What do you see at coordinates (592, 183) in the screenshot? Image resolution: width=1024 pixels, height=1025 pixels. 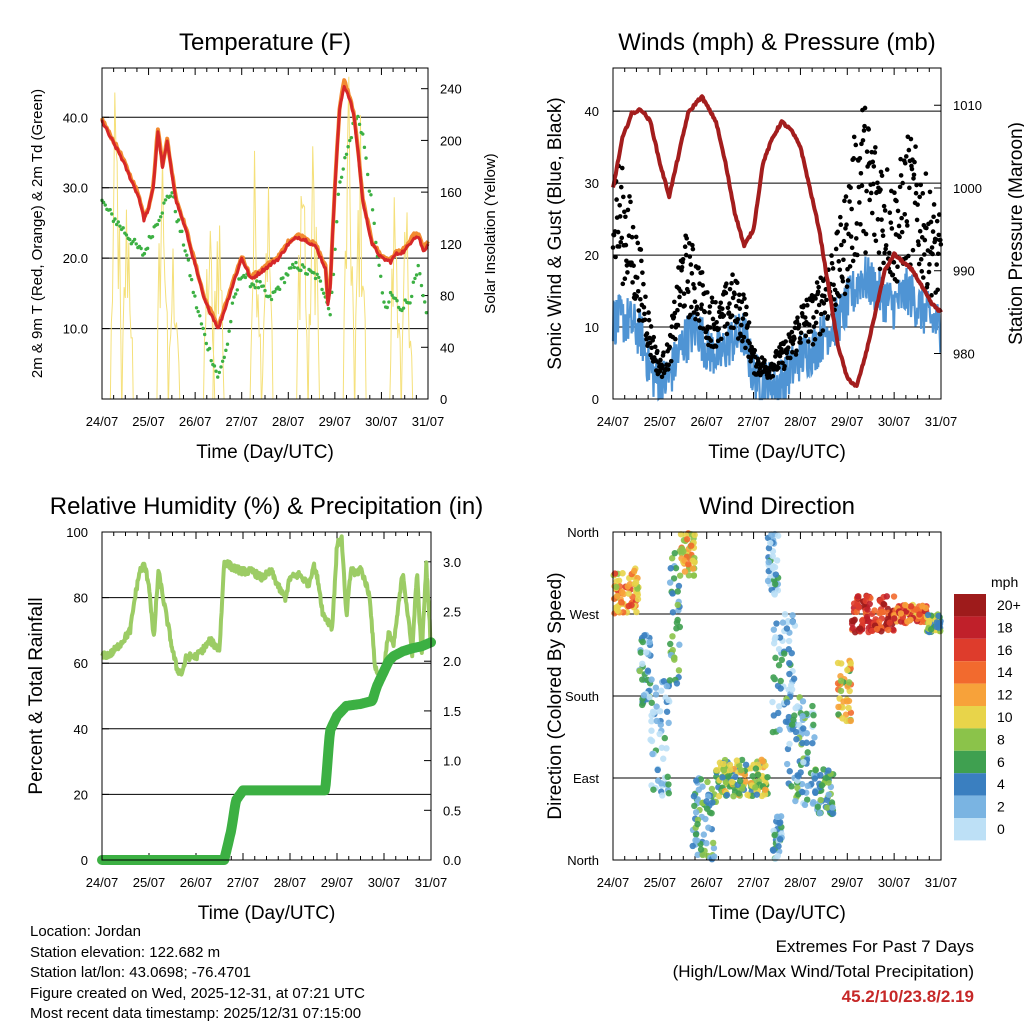 I see `y-tick-label: 30` at bounding box center [592, 183].